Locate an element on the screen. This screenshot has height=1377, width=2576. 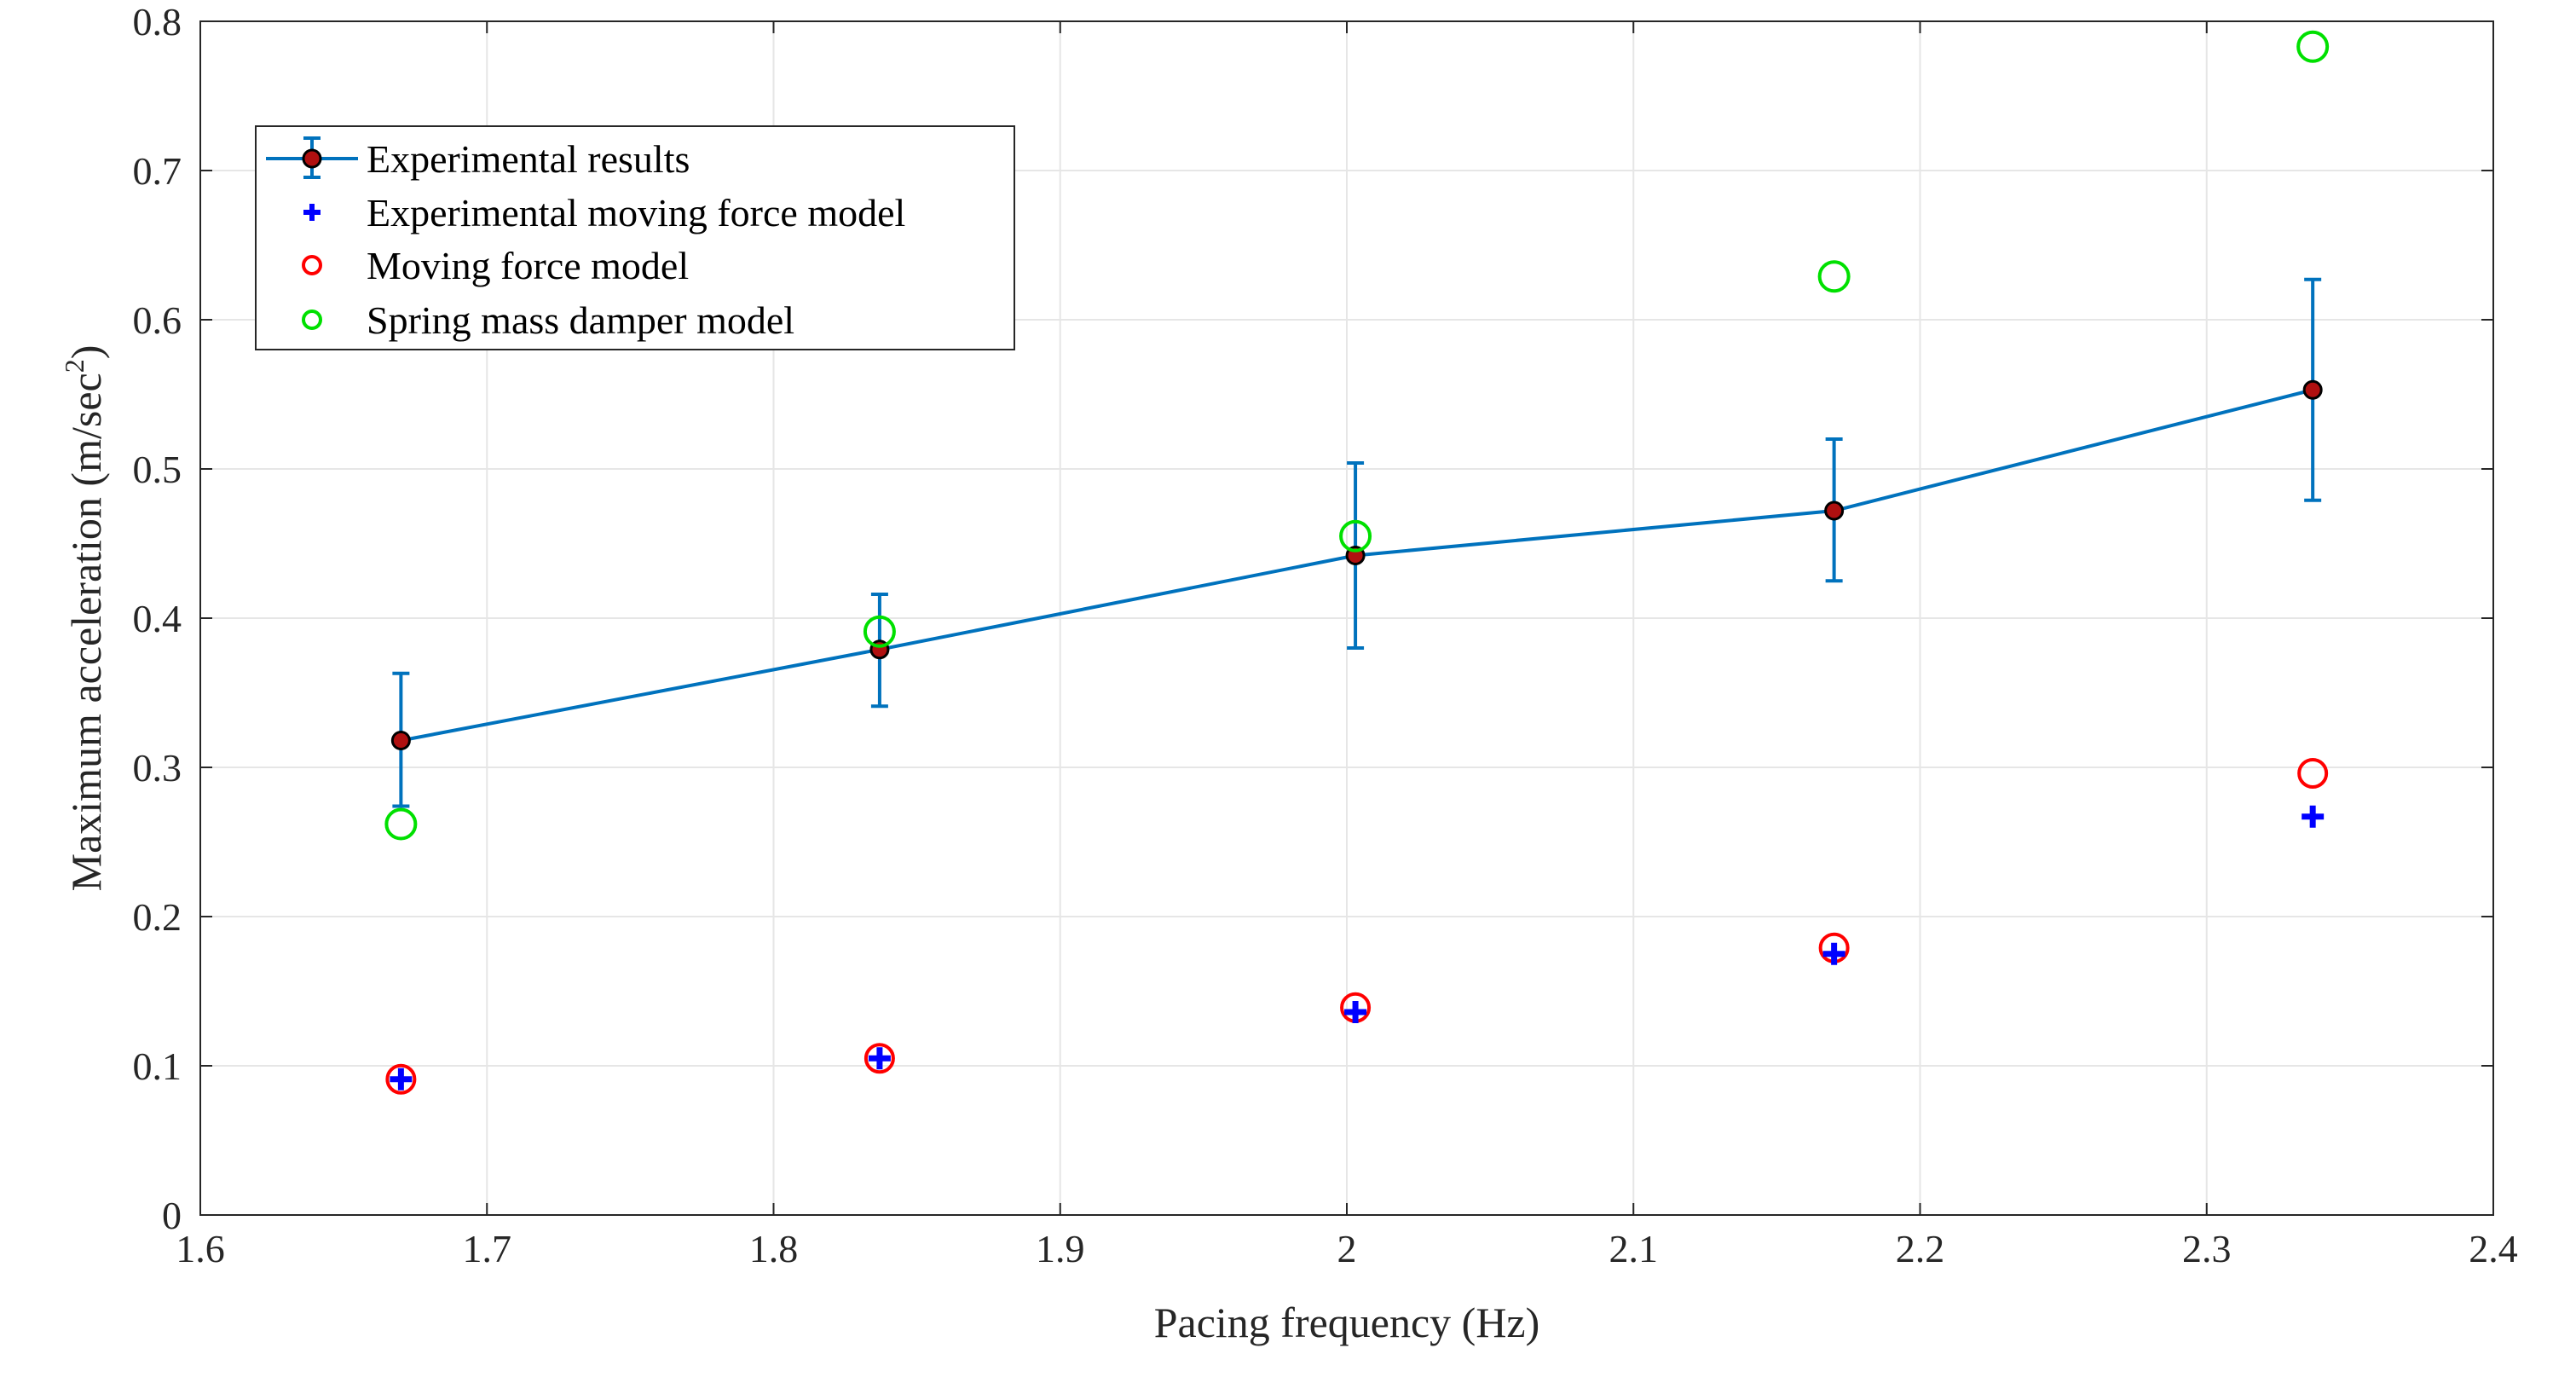
y-tick-label: 0.6 is located at coordinates (157, 320).